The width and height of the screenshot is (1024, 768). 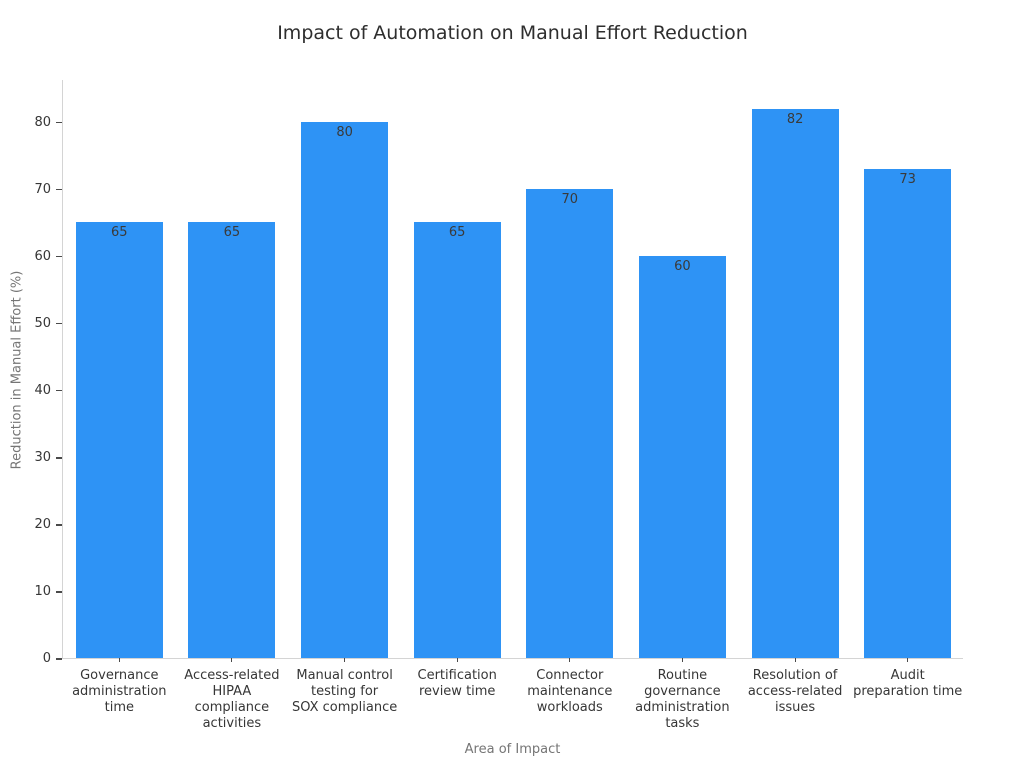 What do you see at coordinates (457, 683) in the screenshot?
I see `x-tick-label: Certification review time` at bounding box center [457, 683].